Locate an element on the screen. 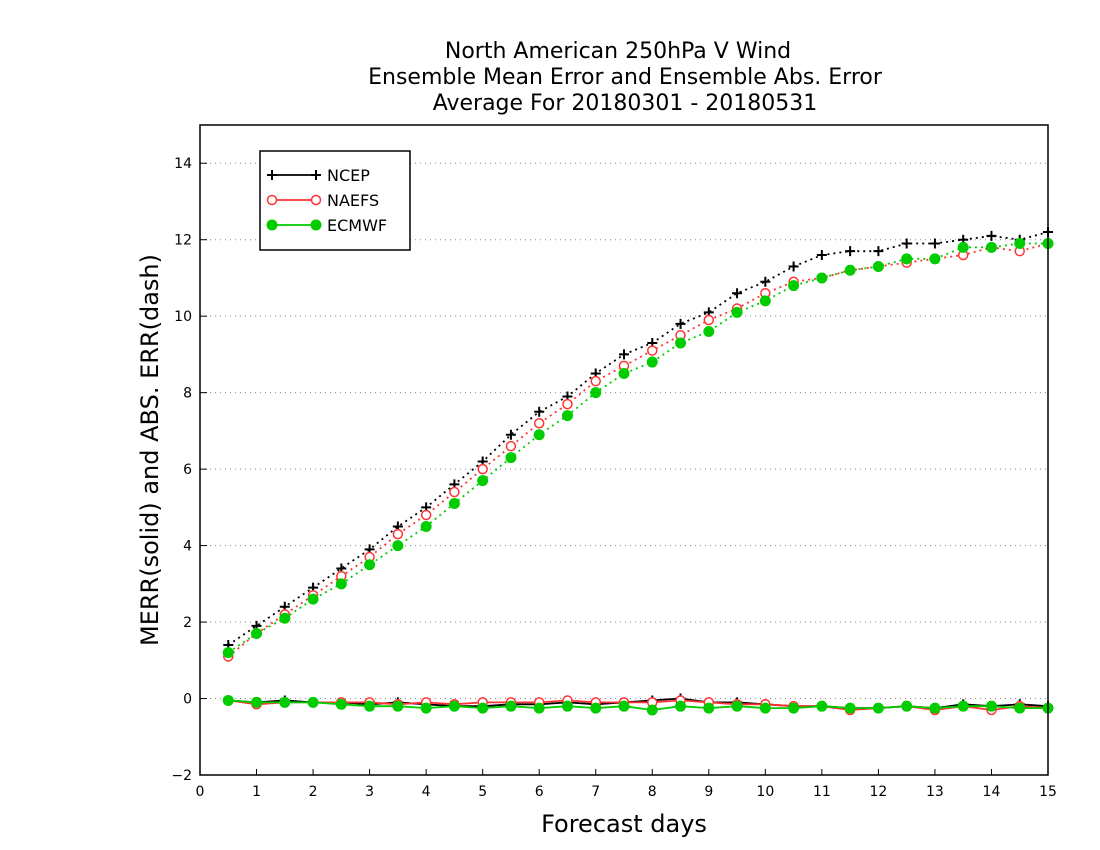 The image size is (1100, 850). x-tick-label: 4 is located at coordinates (426, 792).